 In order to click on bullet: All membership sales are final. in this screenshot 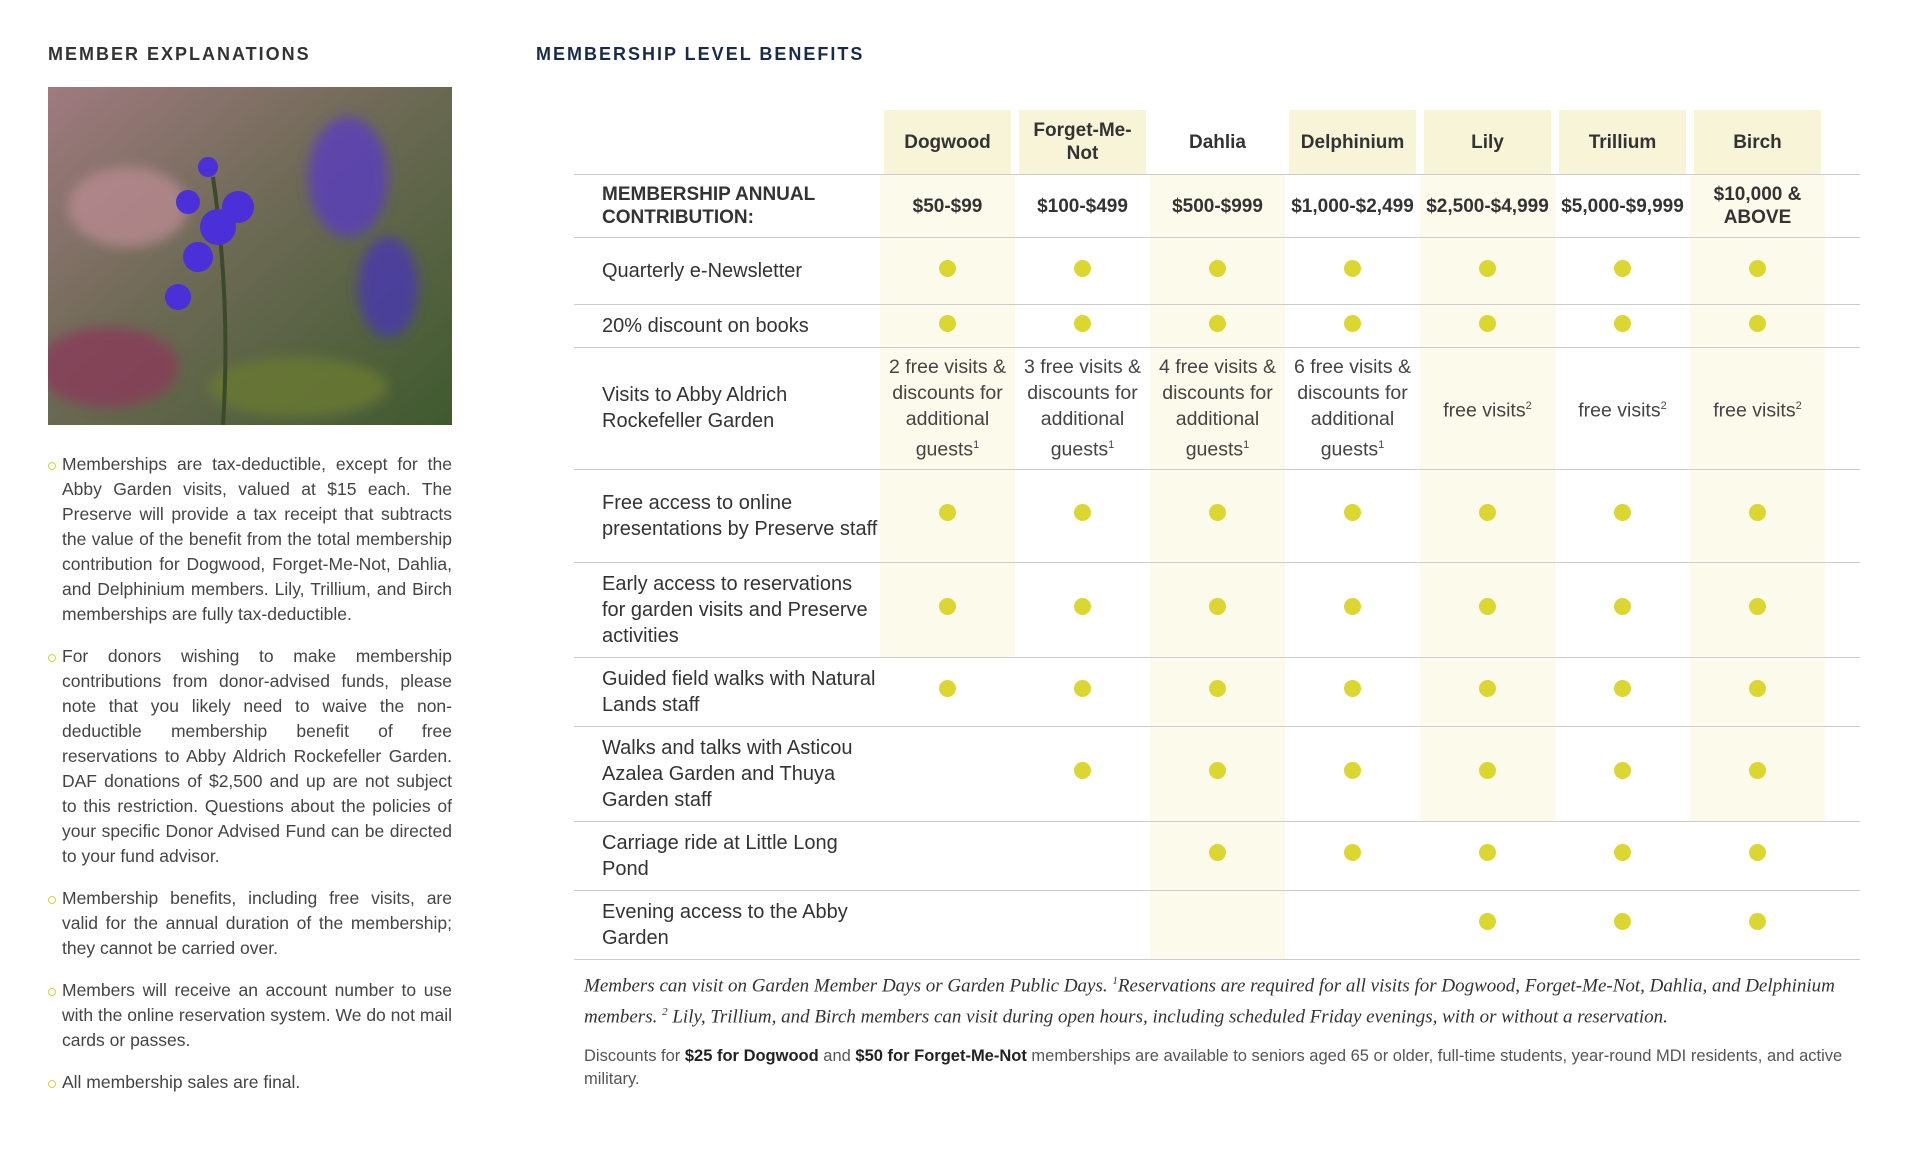, I will do `click(250, 1082)`.